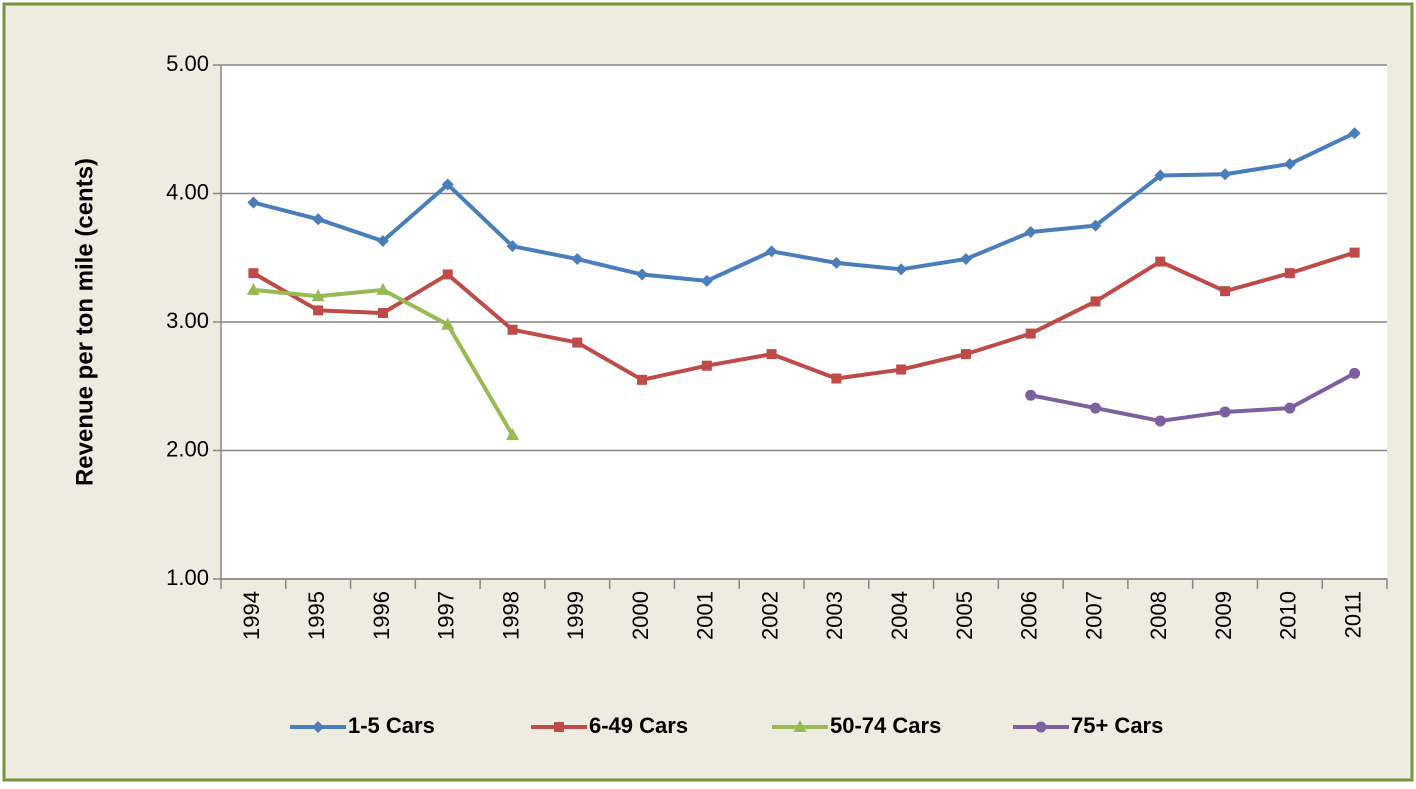 Image resolution: width=1416 pixels, height=789 pixels. What do you see at coordinates (1352, 614) in the screenshot?
I see `x-tick-label: 2011` at bounding box center [1352, 614].